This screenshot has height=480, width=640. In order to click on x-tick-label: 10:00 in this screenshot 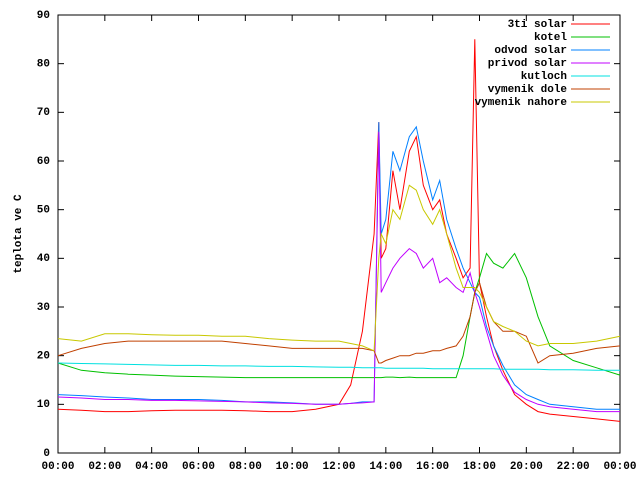, I will do `click(292, 467)`.